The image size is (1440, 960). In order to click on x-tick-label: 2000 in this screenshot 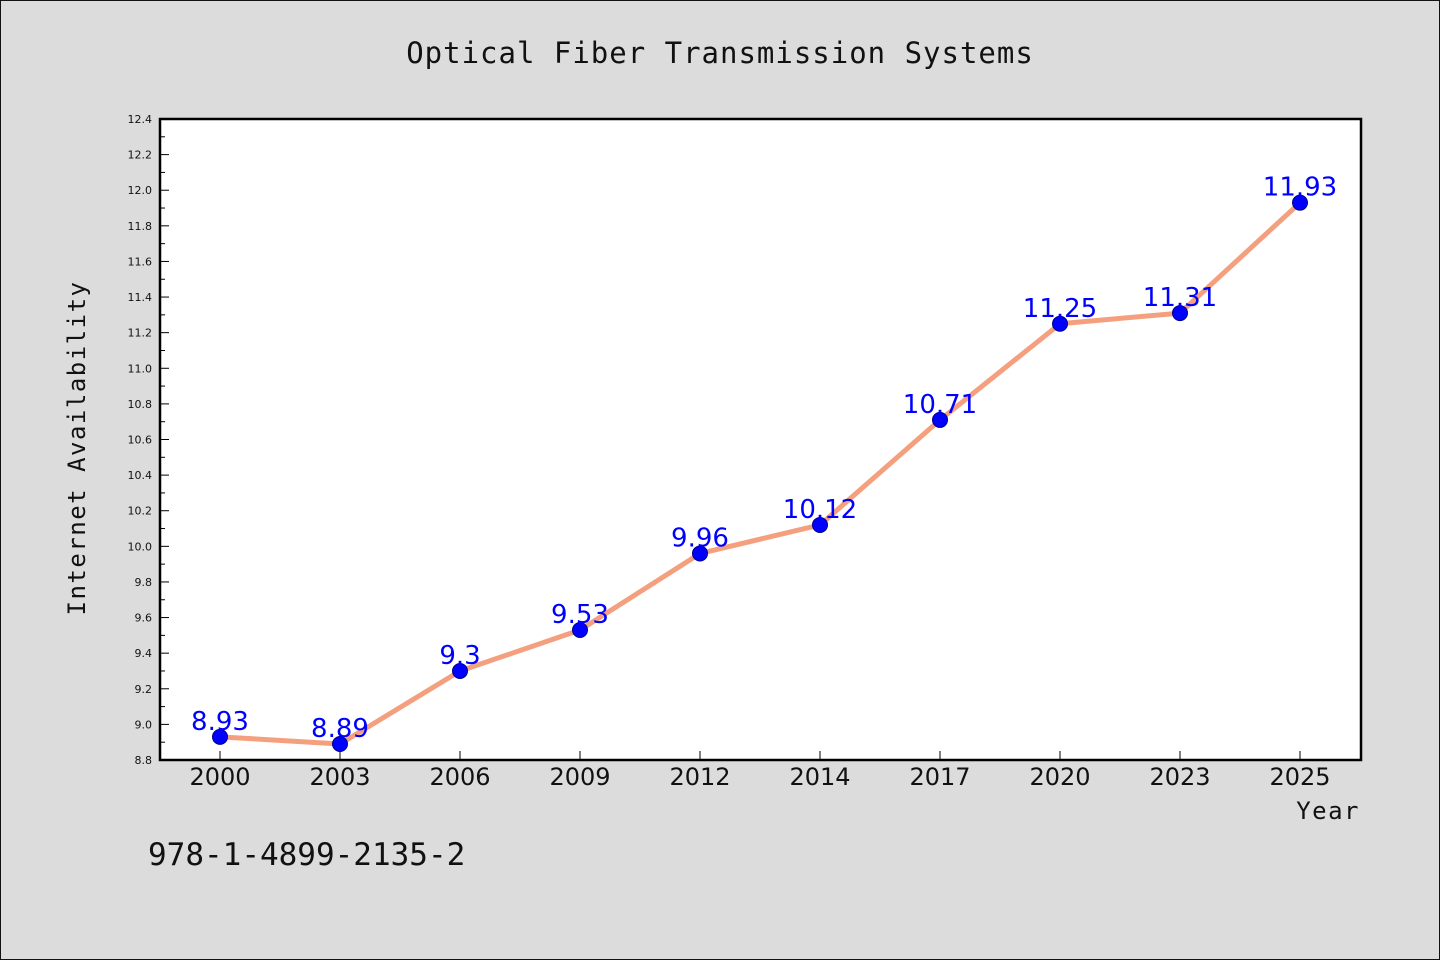, I will do `click(219, 777)`.